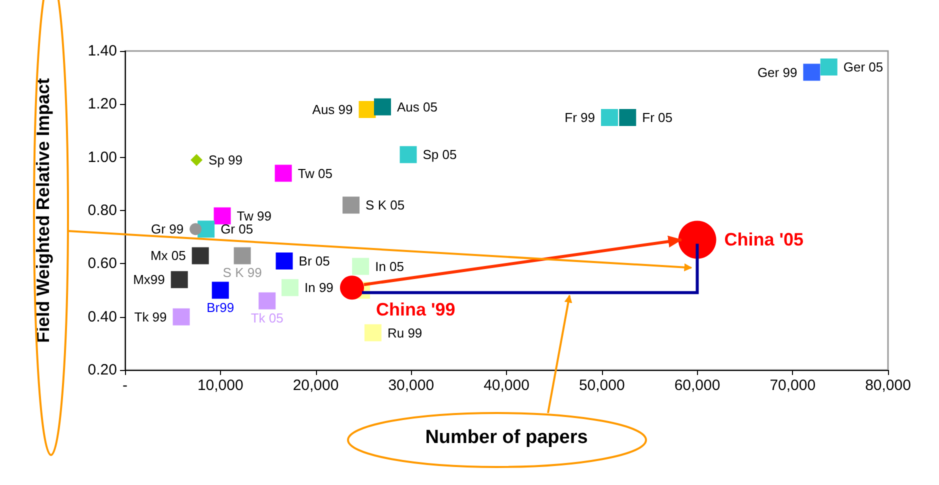 The image size is (939, 485). I want to click on x-tick-label: -, so click(125, 385).